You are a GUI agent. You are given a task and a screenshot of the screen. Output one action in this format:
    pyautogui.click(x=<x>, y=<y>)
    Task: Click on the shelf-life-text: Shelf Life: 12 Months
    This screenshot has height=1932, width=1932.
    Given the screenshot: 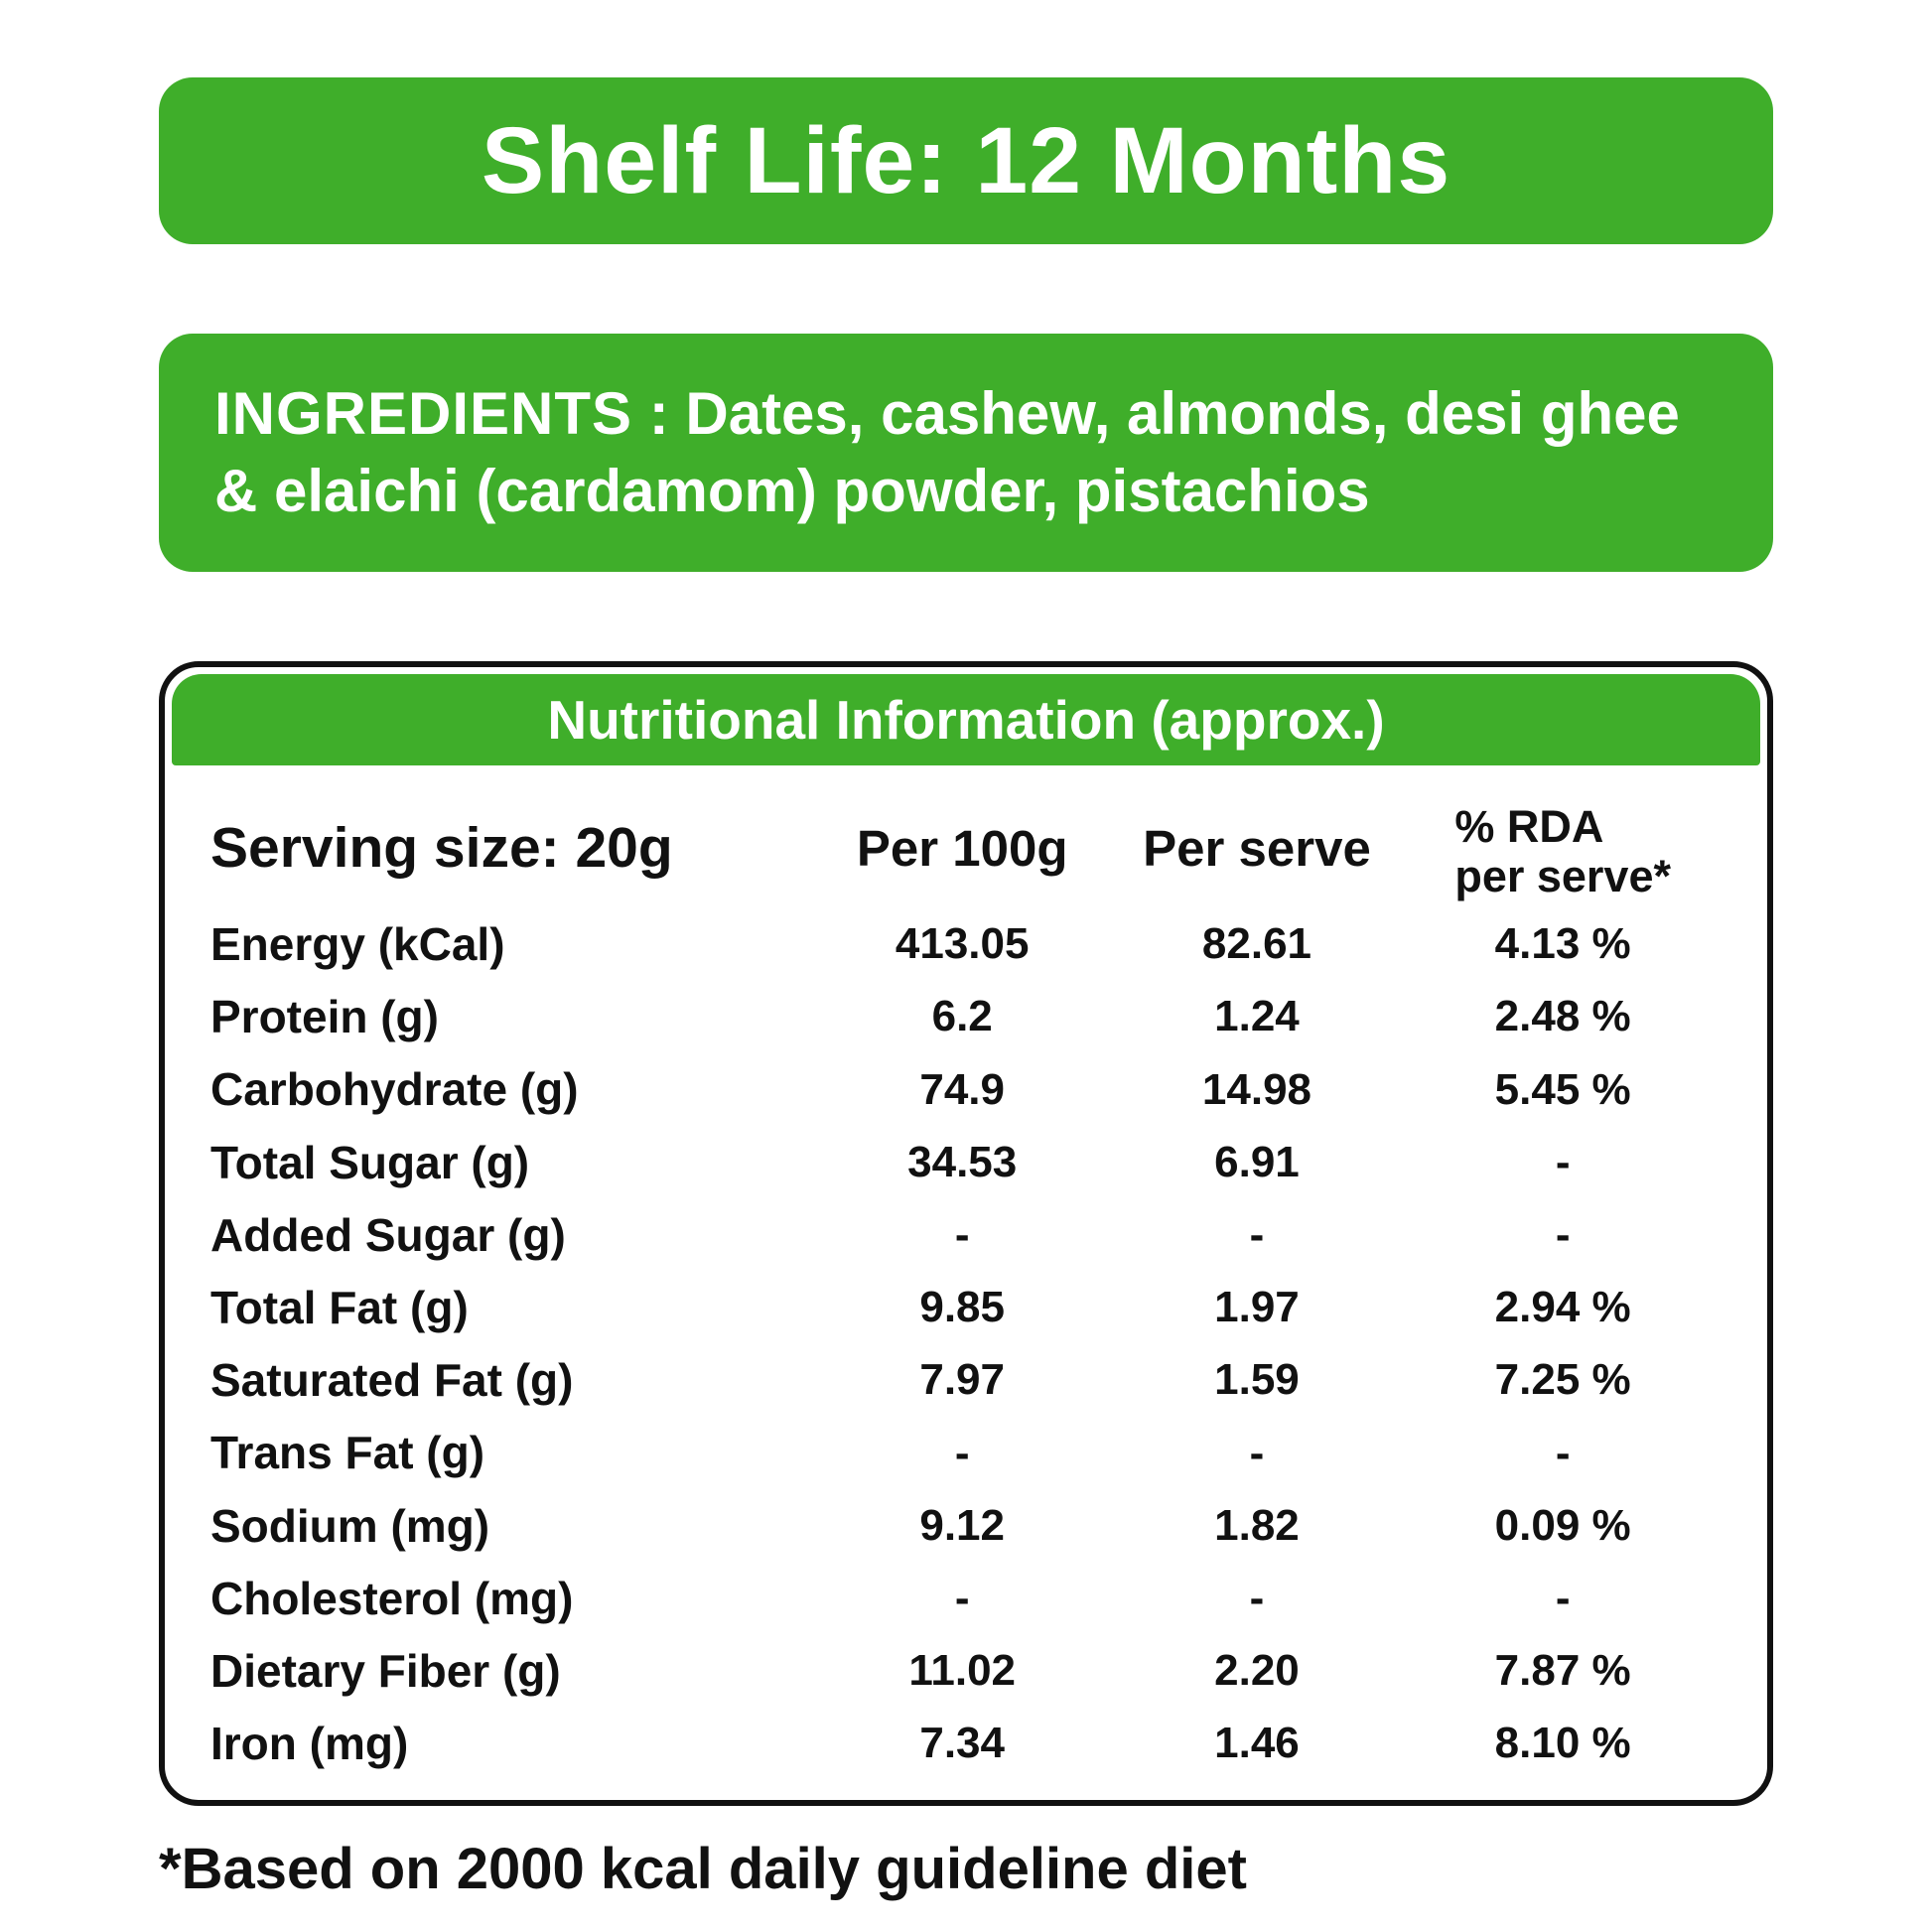 What is the action you would take?
    pyautogui.click(x=966, y=160)
    